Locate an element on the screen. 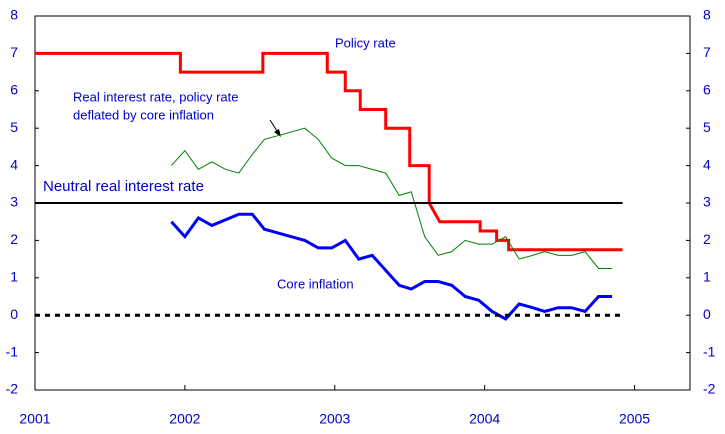  y-tick-label: -1 is located at coordinates (12, 351).